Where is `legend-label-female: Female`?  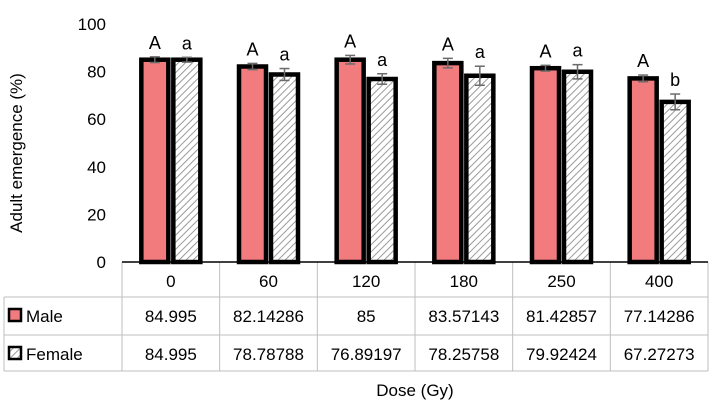
legend-label-female: Female is located at coordinates (54, 354).